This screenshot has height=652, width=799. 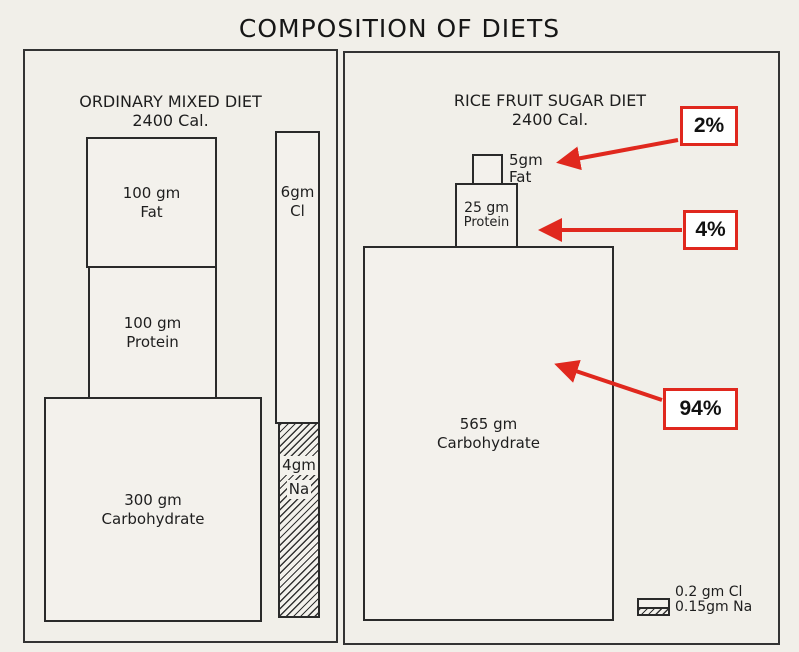 What do you see at coordinates (297, 277) in the screenshot?
I see `ordinary-chloride-bar: 6gm Cl` at bounding box center [297, 277].